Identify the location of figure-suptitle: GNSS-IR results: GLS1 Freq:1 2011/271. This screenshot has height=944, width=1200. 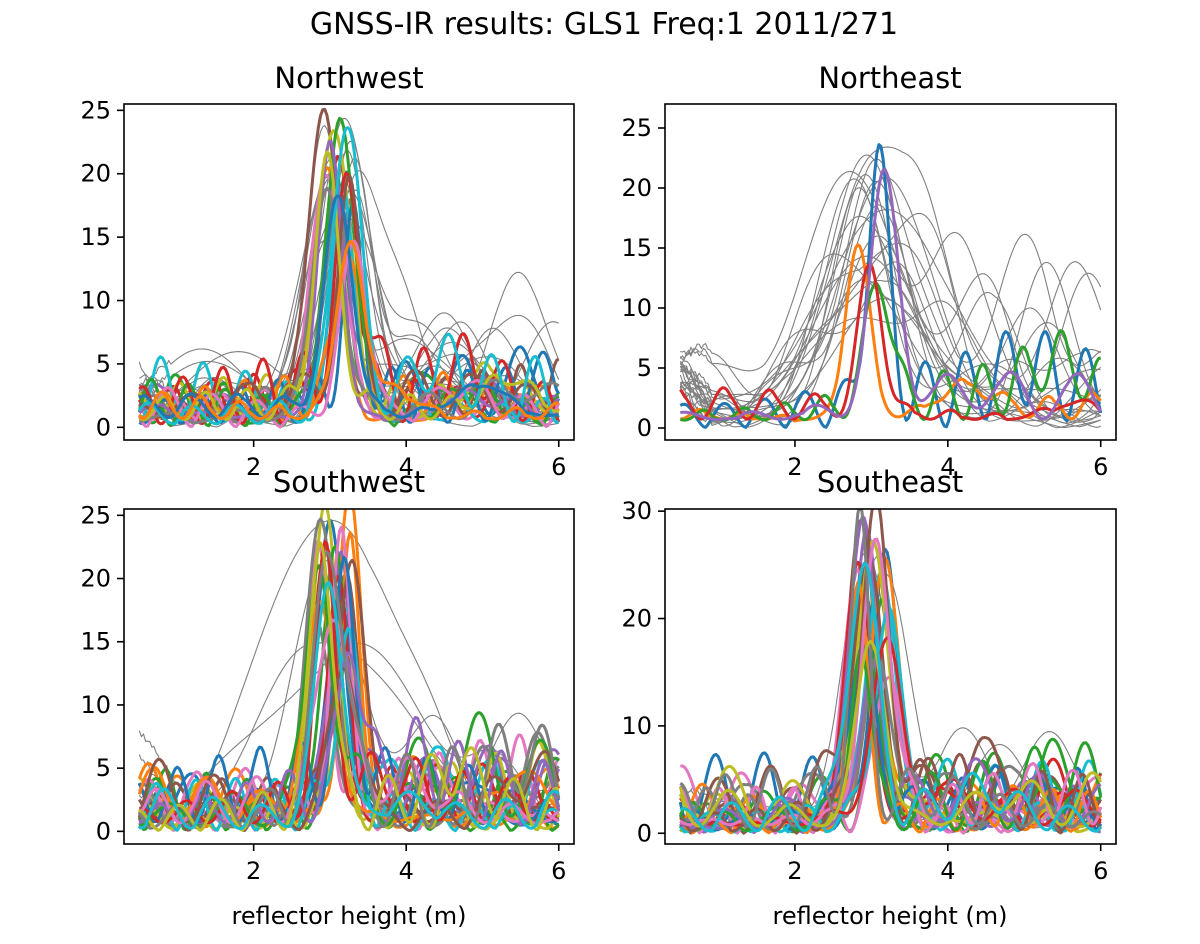
(604, 24).